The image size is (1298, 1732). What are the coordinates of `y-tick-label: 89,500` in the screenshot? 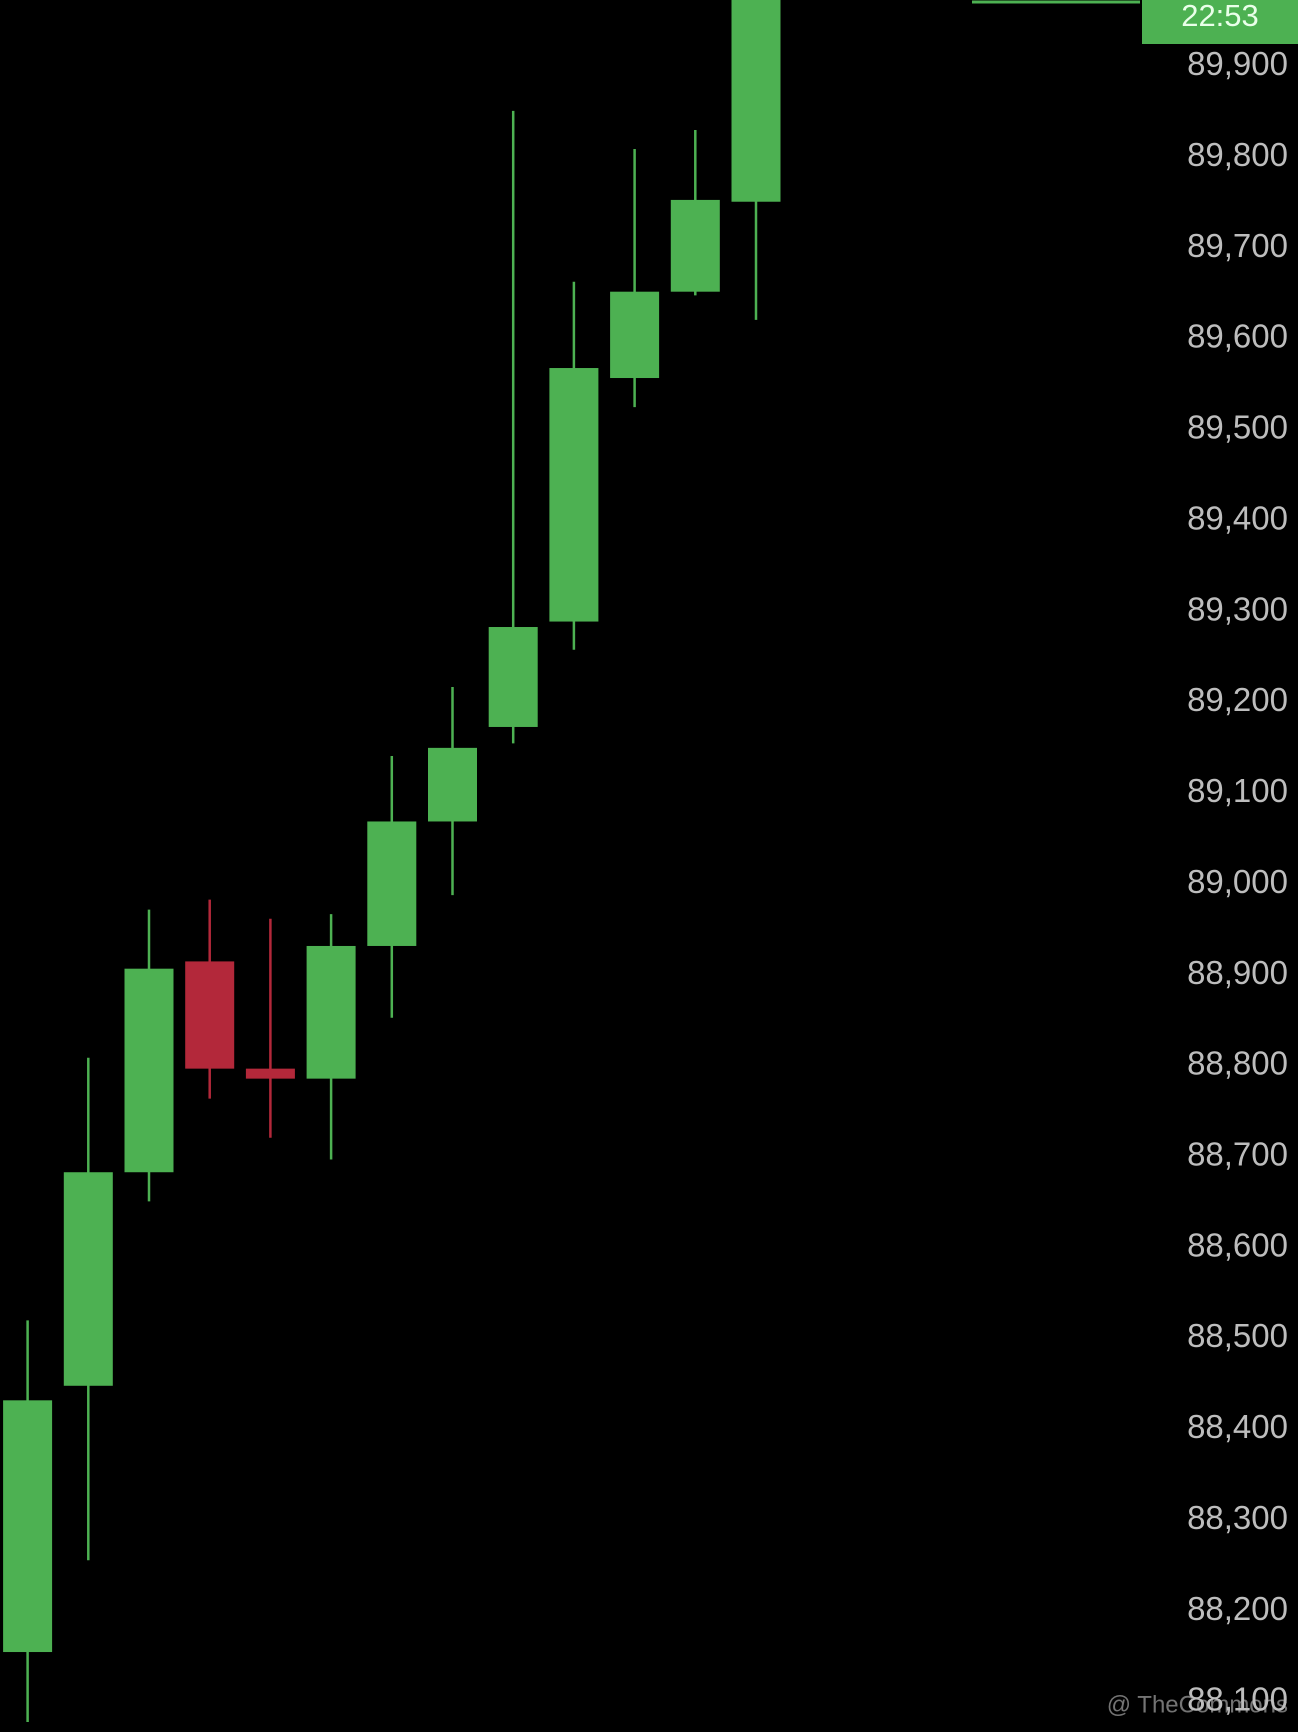 It's located at (1237, 427).